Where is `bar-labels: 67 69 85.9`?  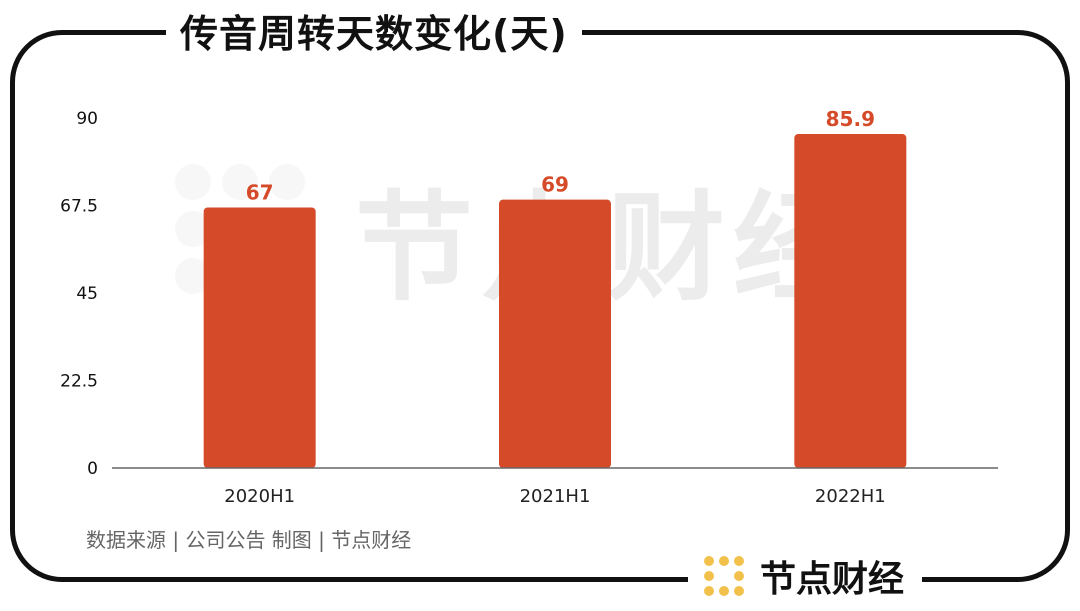
bar-labels: 67 69 85.9 is located at coordinates (560, 156).